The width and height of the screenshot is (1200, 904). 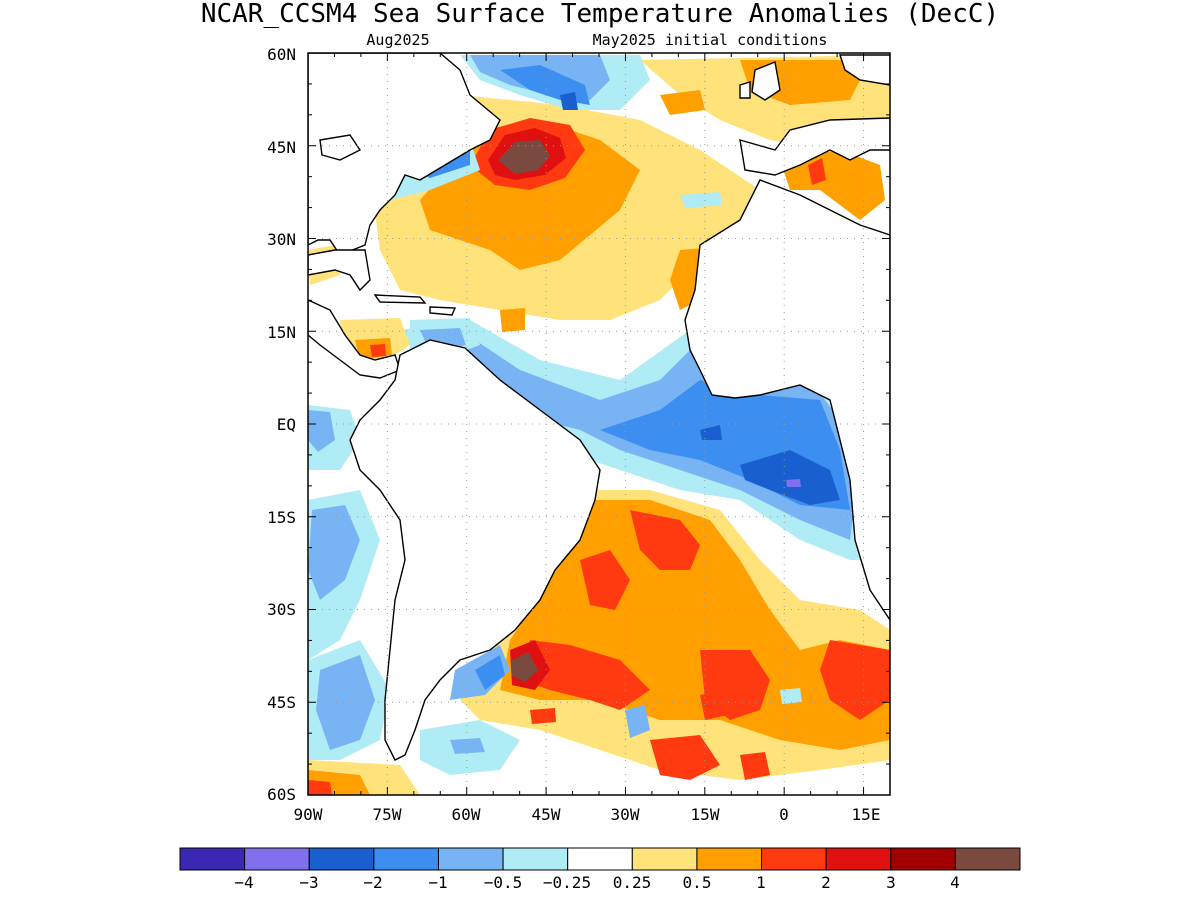 I want to click on lon-axis: 90W 75W 60W 45W 30W 15W 0 15E, so click(x=587, y=814).